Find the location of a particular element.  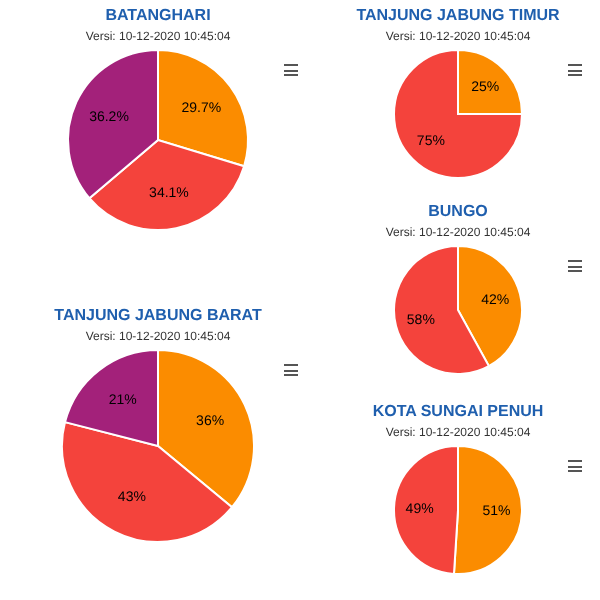

chart-title: KOTA SUNGAI PENUH is located at coordinates (458, 411).